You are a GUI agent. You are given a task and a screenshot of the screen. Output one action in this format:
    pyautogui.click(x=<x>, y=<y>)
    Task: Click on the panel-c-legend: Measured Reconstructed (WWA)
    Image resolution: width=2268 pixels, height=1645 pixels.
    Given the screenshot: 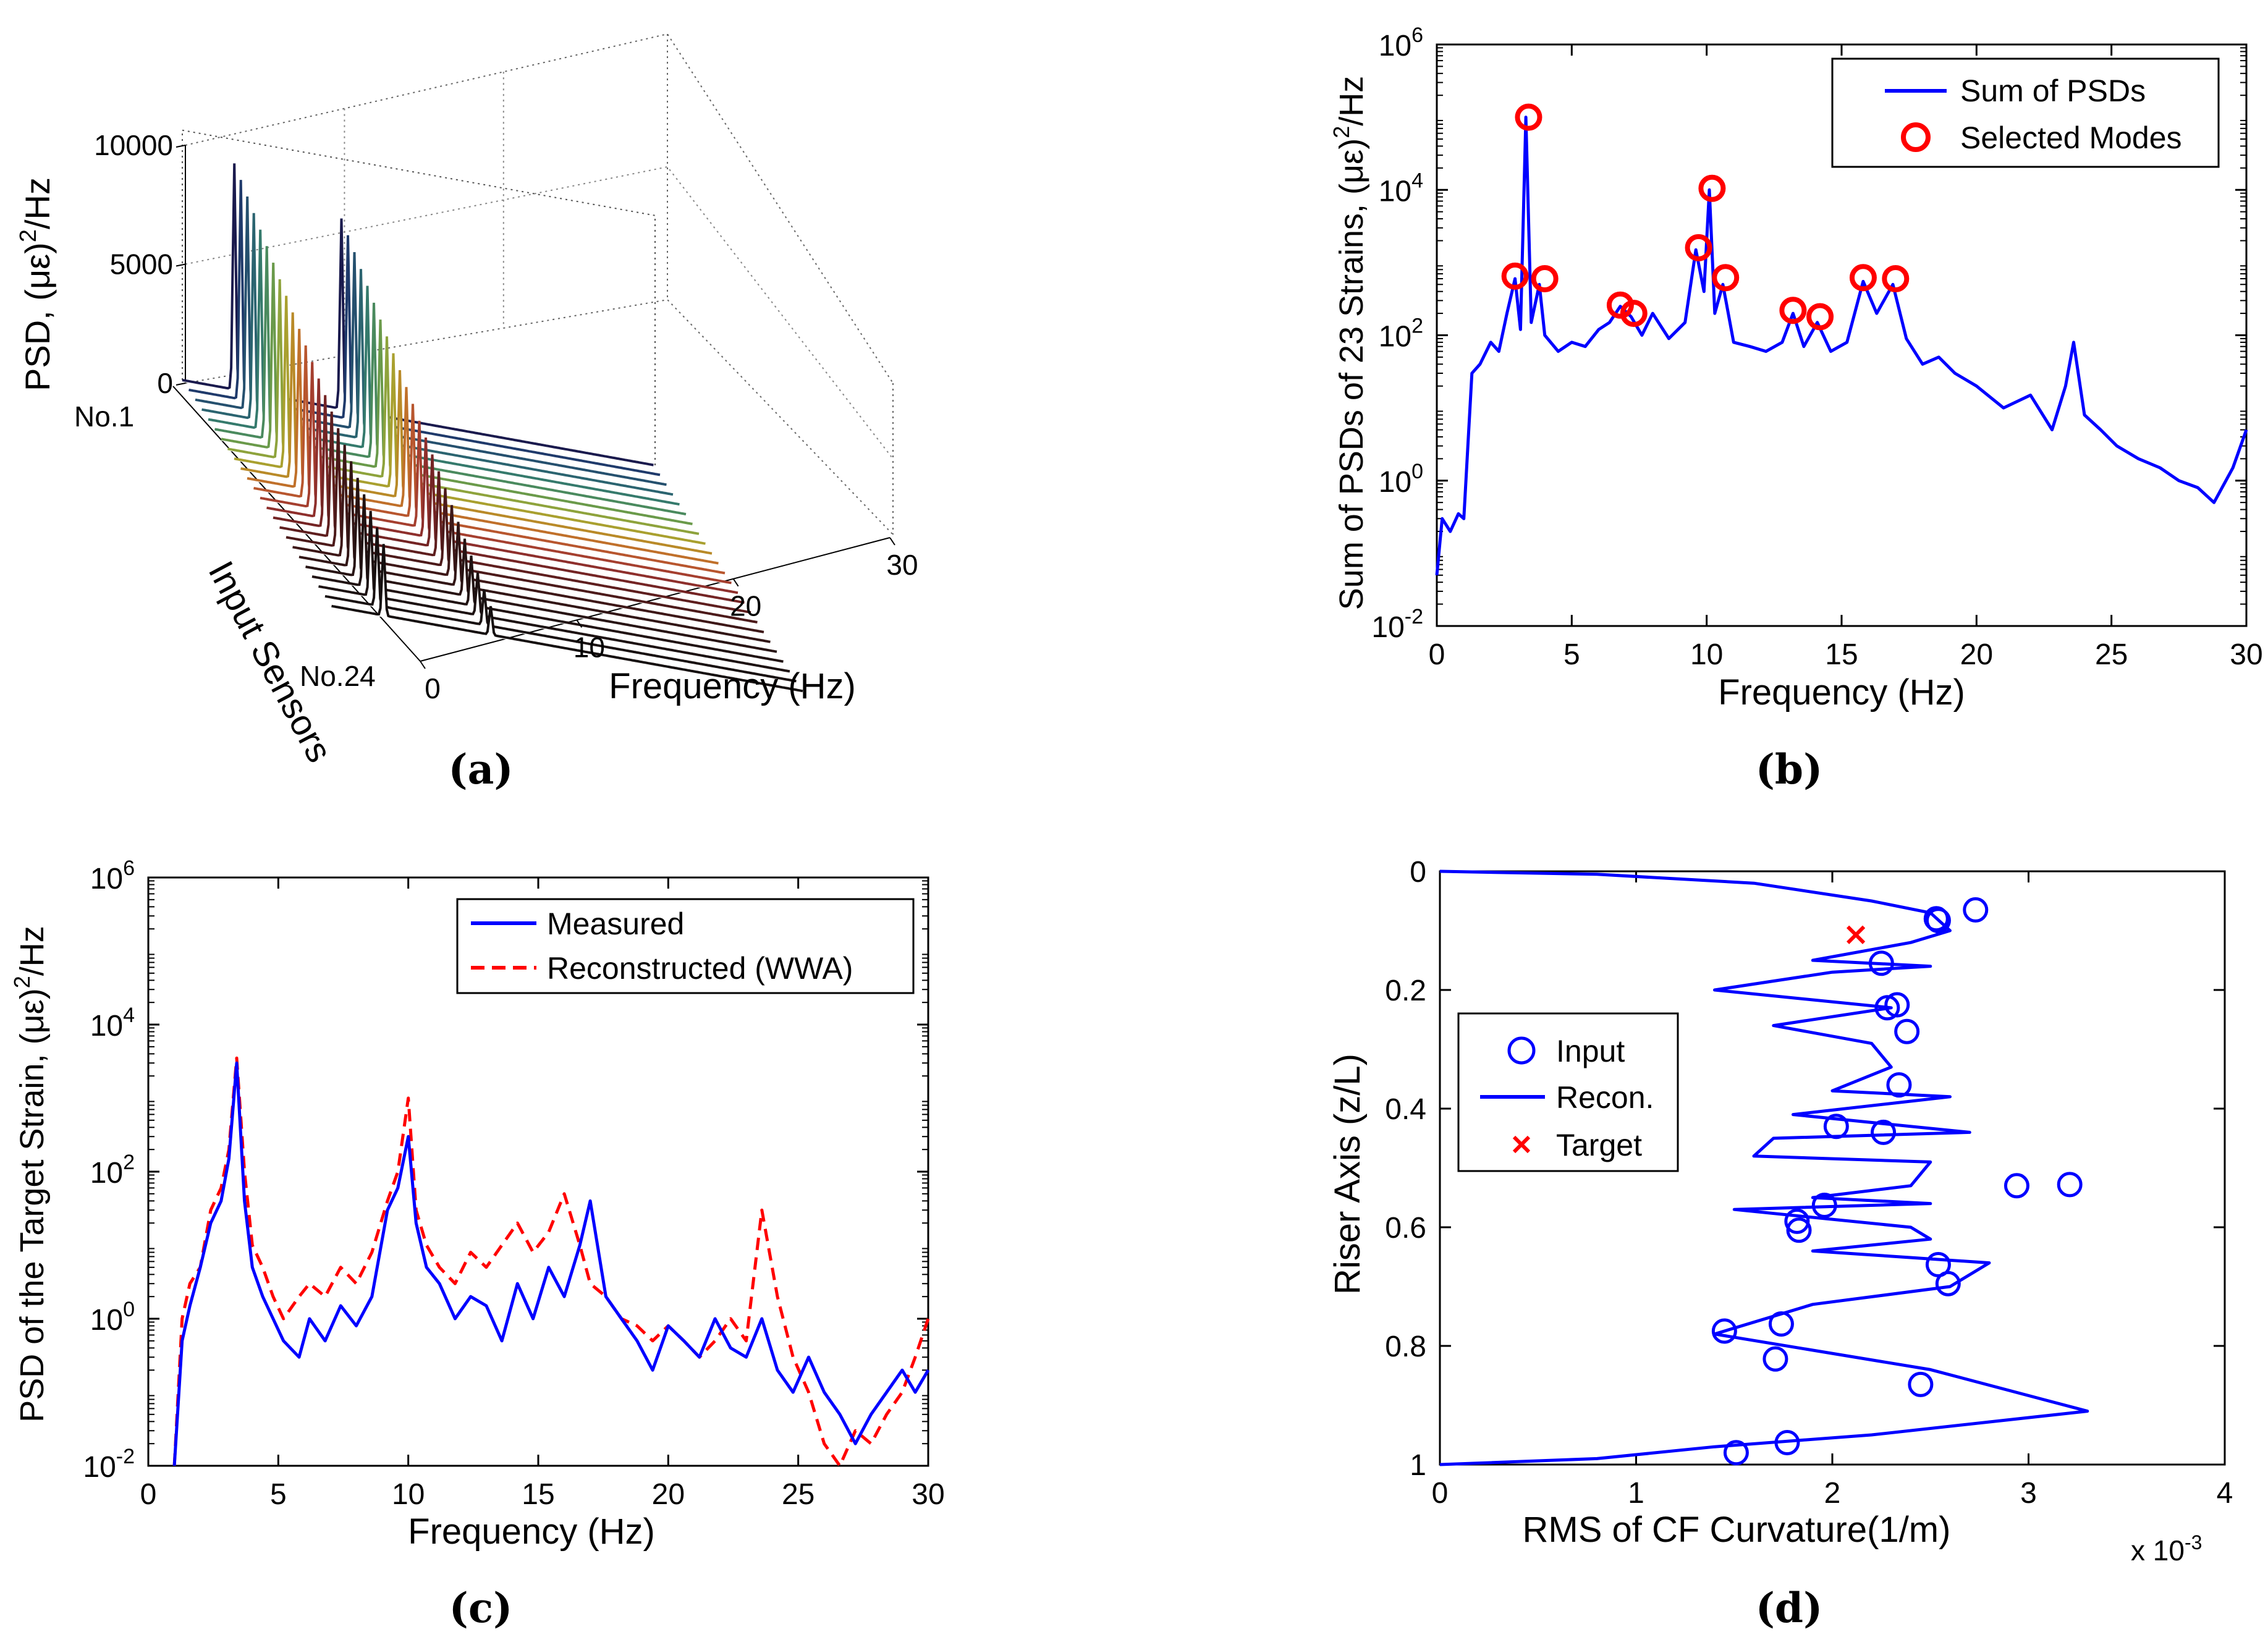 What is the action you would take?
    pyautogui.click(x=685, y=946)
    